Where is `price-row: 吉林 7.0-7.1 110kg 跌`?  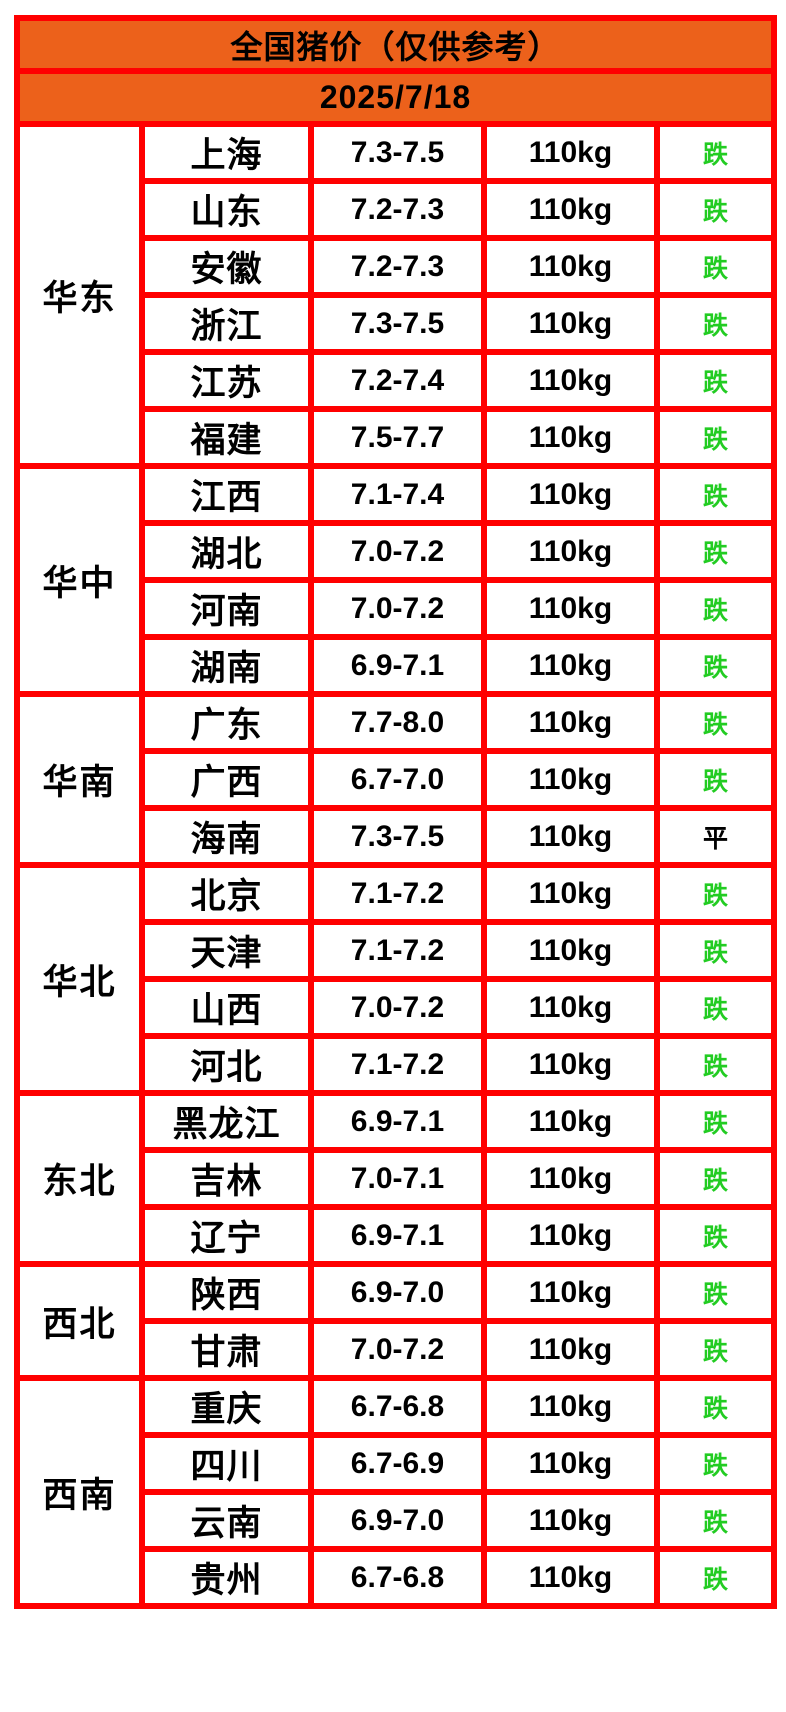
price-row: 吉林 7.0-7.1 110kg 跌 is located at coordinates (397, 1178).